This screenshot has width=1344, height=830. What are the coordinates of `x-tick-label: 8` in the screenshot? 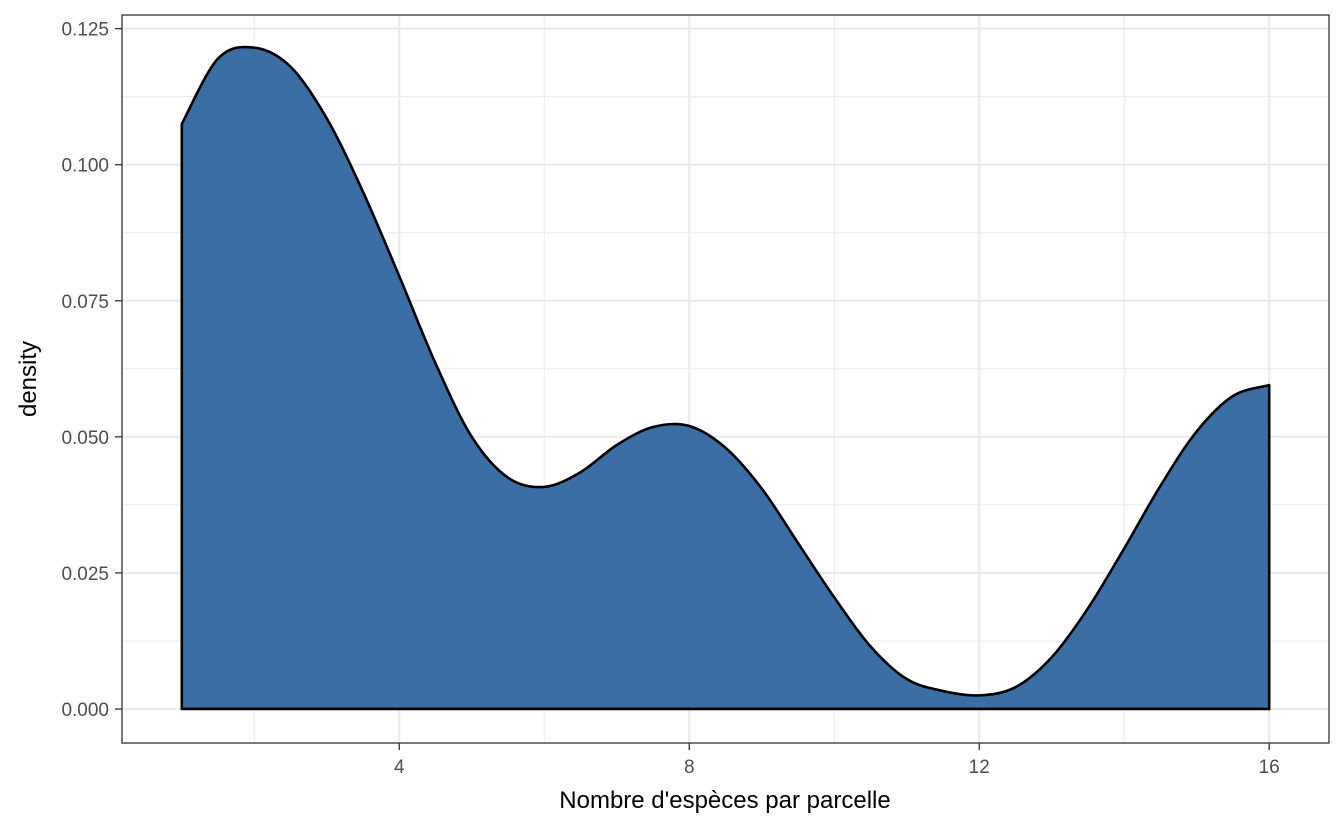 It's located at (689, 767).